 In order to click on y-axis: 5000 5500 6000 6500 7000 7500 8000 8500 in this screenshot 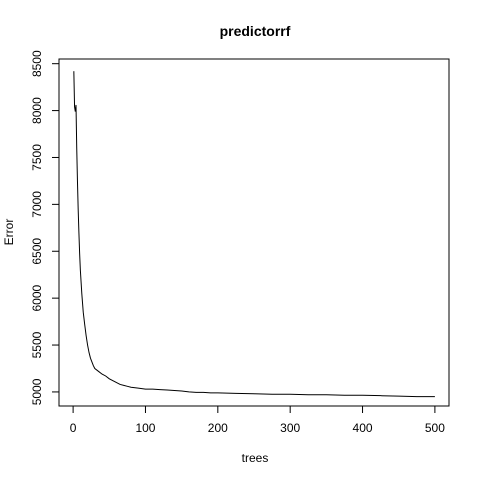, I will do `click(45, 227)`.